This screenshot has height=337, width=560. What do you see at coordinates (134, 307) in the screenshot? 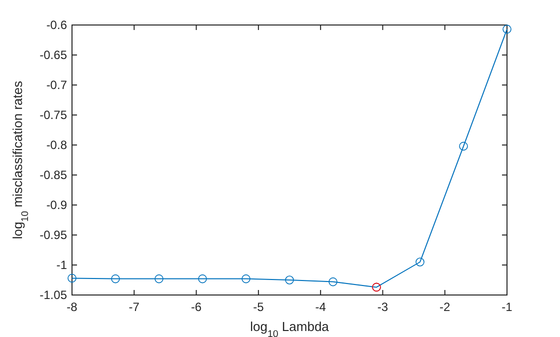
I see `x-tick-label: -7` at bounding box center [134, 307].